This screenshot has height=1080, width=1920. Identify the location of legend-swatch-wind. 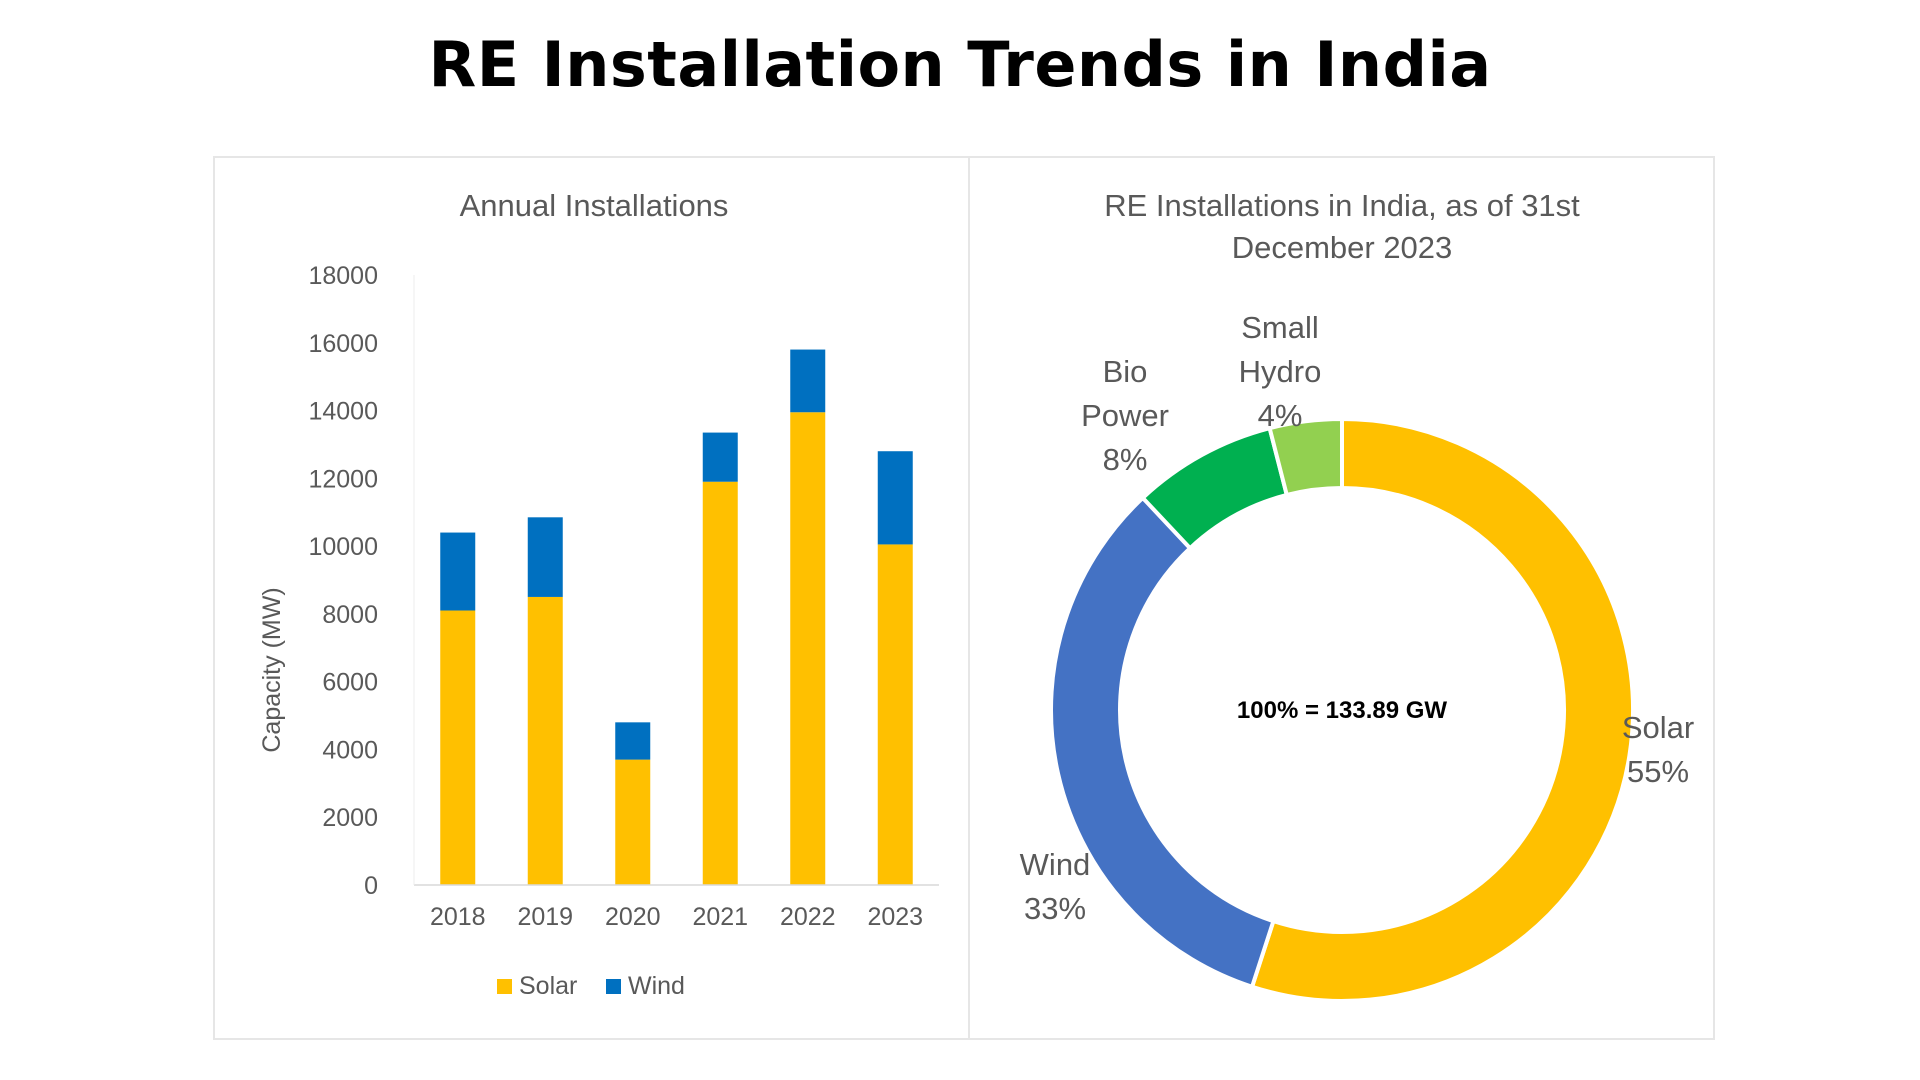
(613, 986).